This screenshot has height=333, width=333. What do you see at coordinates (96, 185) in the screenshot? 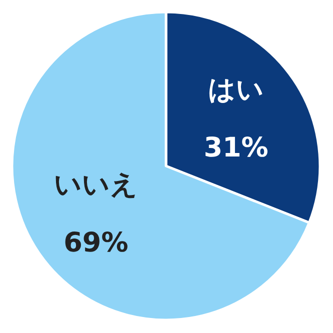
I see `slice-label: いいえ` at bounding box center [96, 185].